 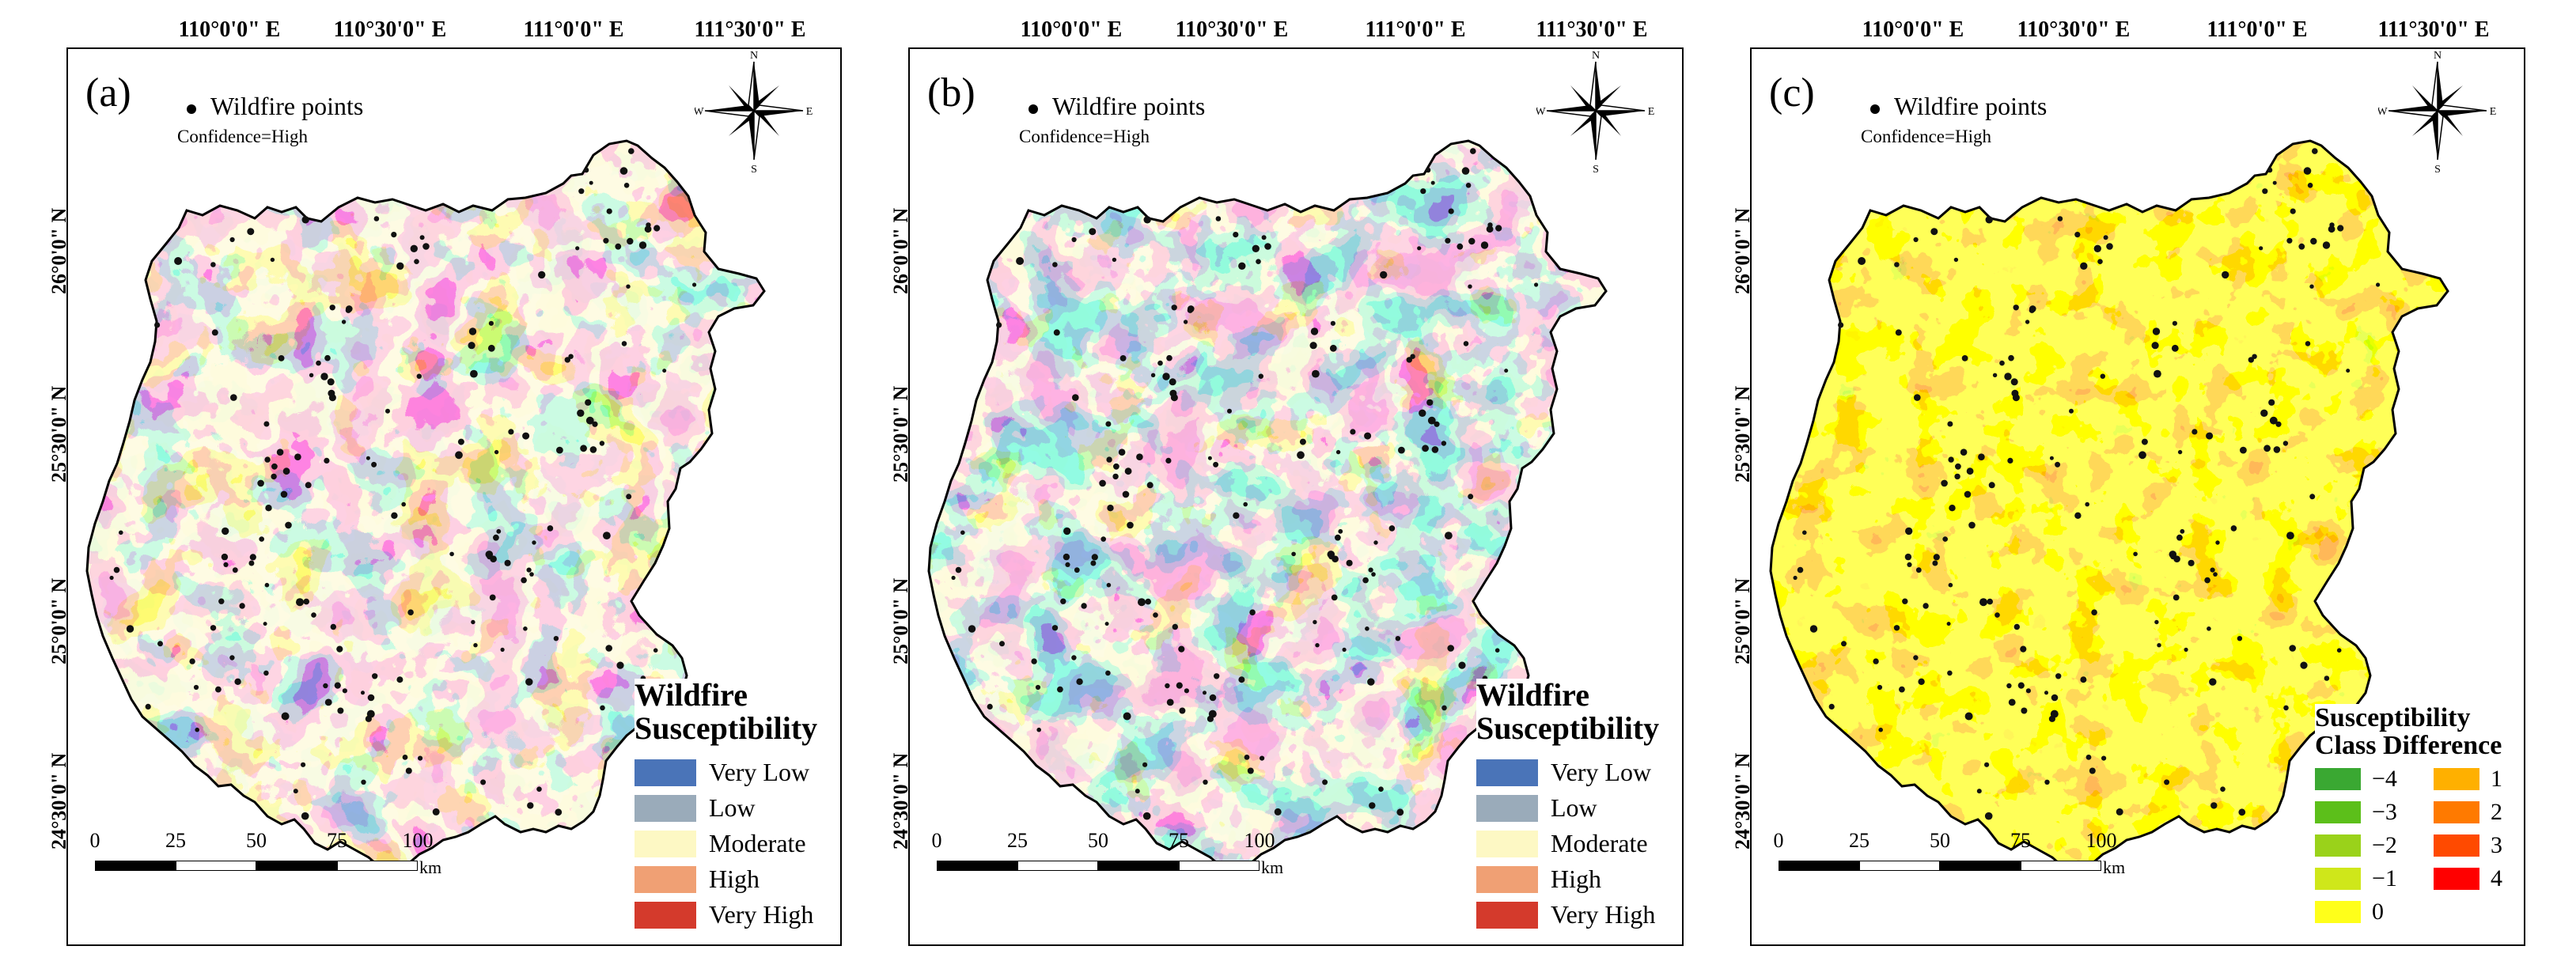 What do you see at coordinates (754, 56) in the screenshot?
I see `compass-north: N` at bounding box center [754, 56].